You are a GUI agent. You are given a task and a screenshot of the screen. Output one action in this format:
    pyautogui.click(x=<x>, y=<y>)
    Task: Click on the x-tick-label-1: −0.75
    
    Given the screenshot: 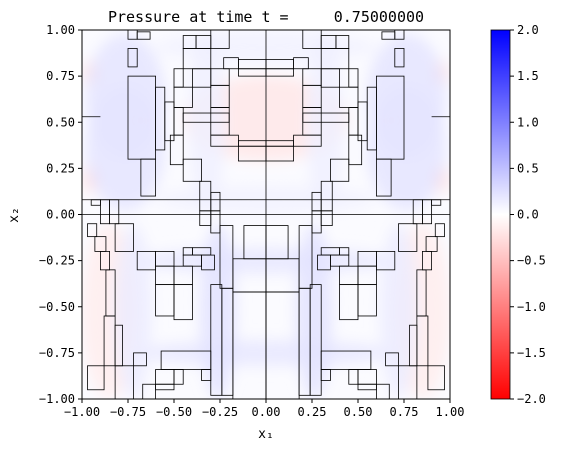 What is the action you would take?
    pyautogui.click(x=128, y=412)
    